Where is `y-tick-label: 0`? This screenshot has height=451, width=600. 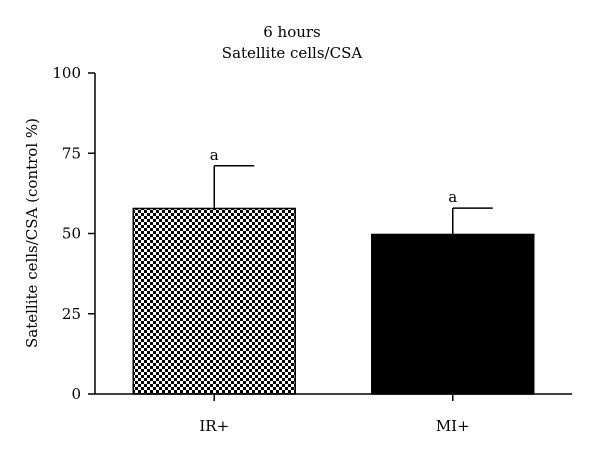
y-tick-label: 0 is located at coordinates (76, 394).